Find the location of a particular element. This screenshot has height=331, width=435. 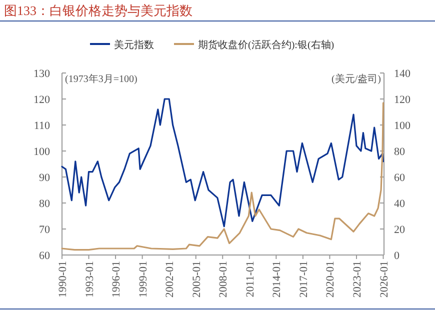

y2-tick-label: 0 is located at coordinates (397, 256).